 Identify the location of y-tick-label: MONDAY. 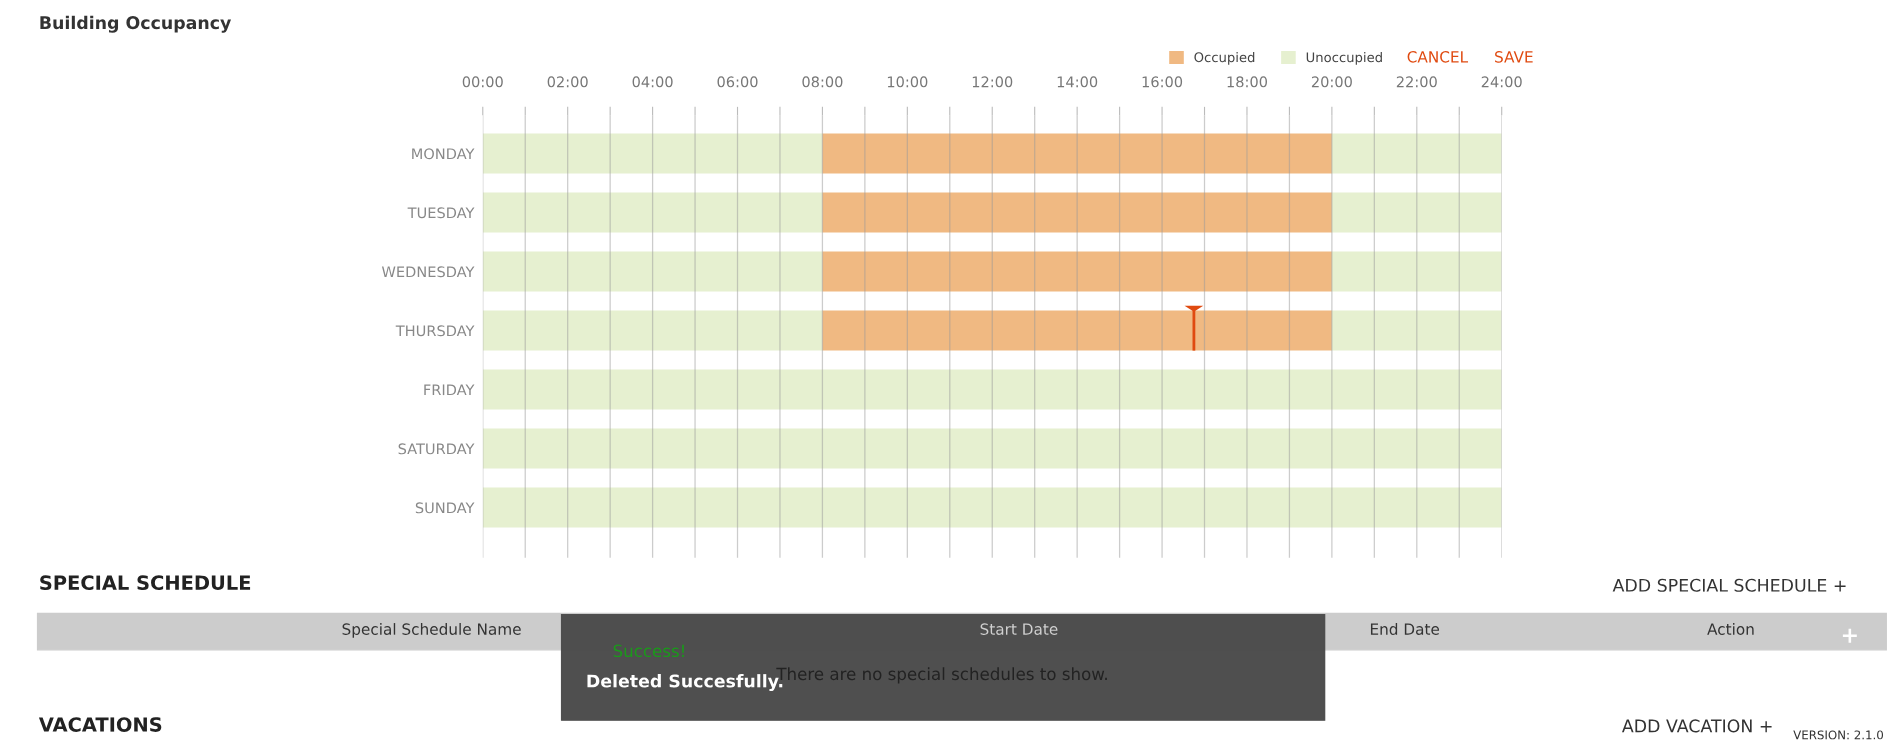
(443, 154).